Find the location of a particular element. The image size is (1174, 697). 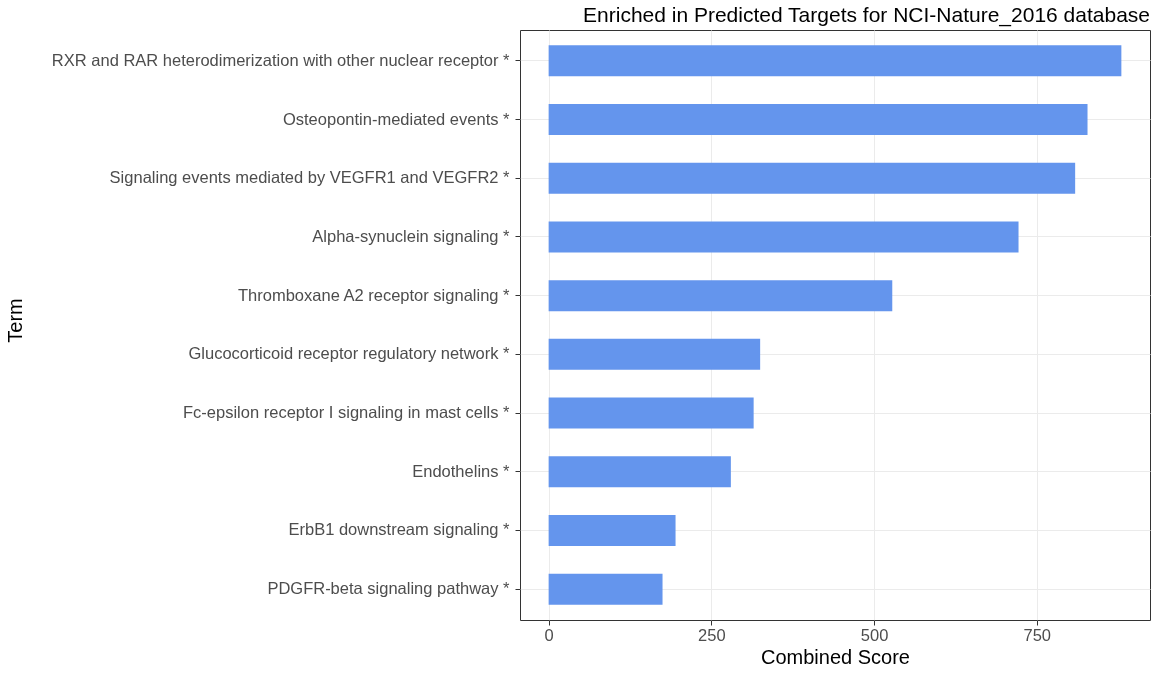

x-tick-label: 750 is located at coordinates (1037, 634).